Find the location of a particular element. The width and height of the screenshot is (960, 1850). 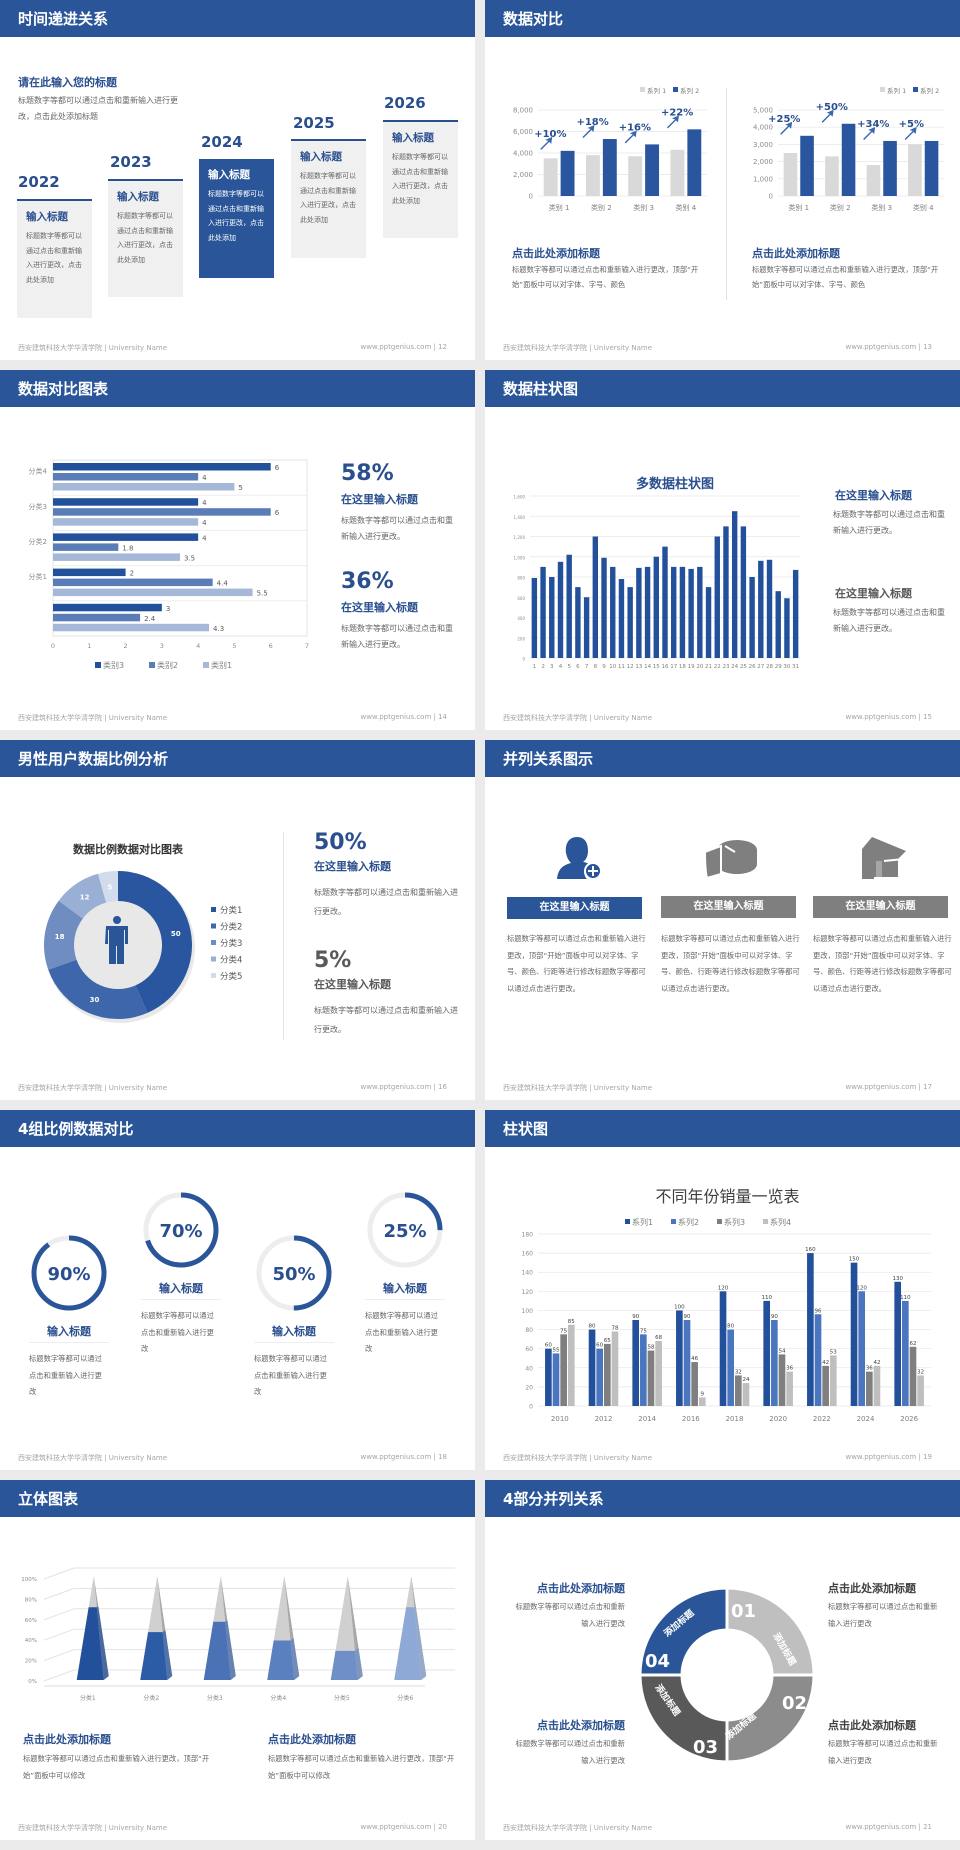

segment-number: 03 is located at coordinates (705, 1747).